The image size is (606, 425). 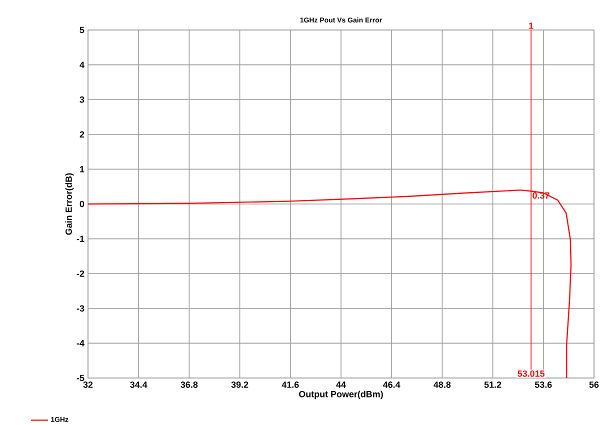 I want to click on x-tick-label: 53.6, so click(x=543, y=385).